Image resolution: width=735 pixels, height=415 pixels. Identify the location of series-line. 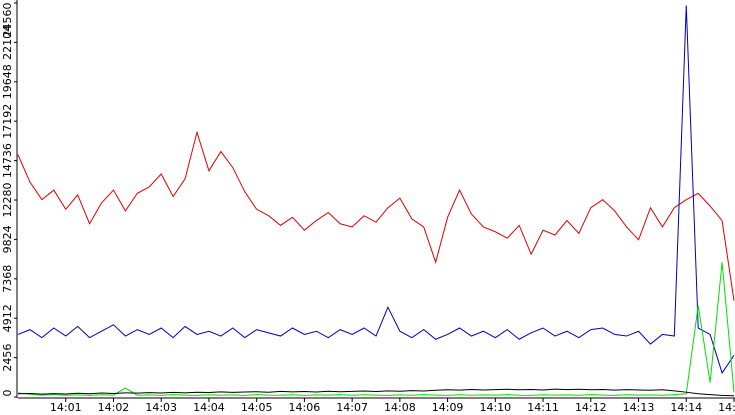
(376, 392).